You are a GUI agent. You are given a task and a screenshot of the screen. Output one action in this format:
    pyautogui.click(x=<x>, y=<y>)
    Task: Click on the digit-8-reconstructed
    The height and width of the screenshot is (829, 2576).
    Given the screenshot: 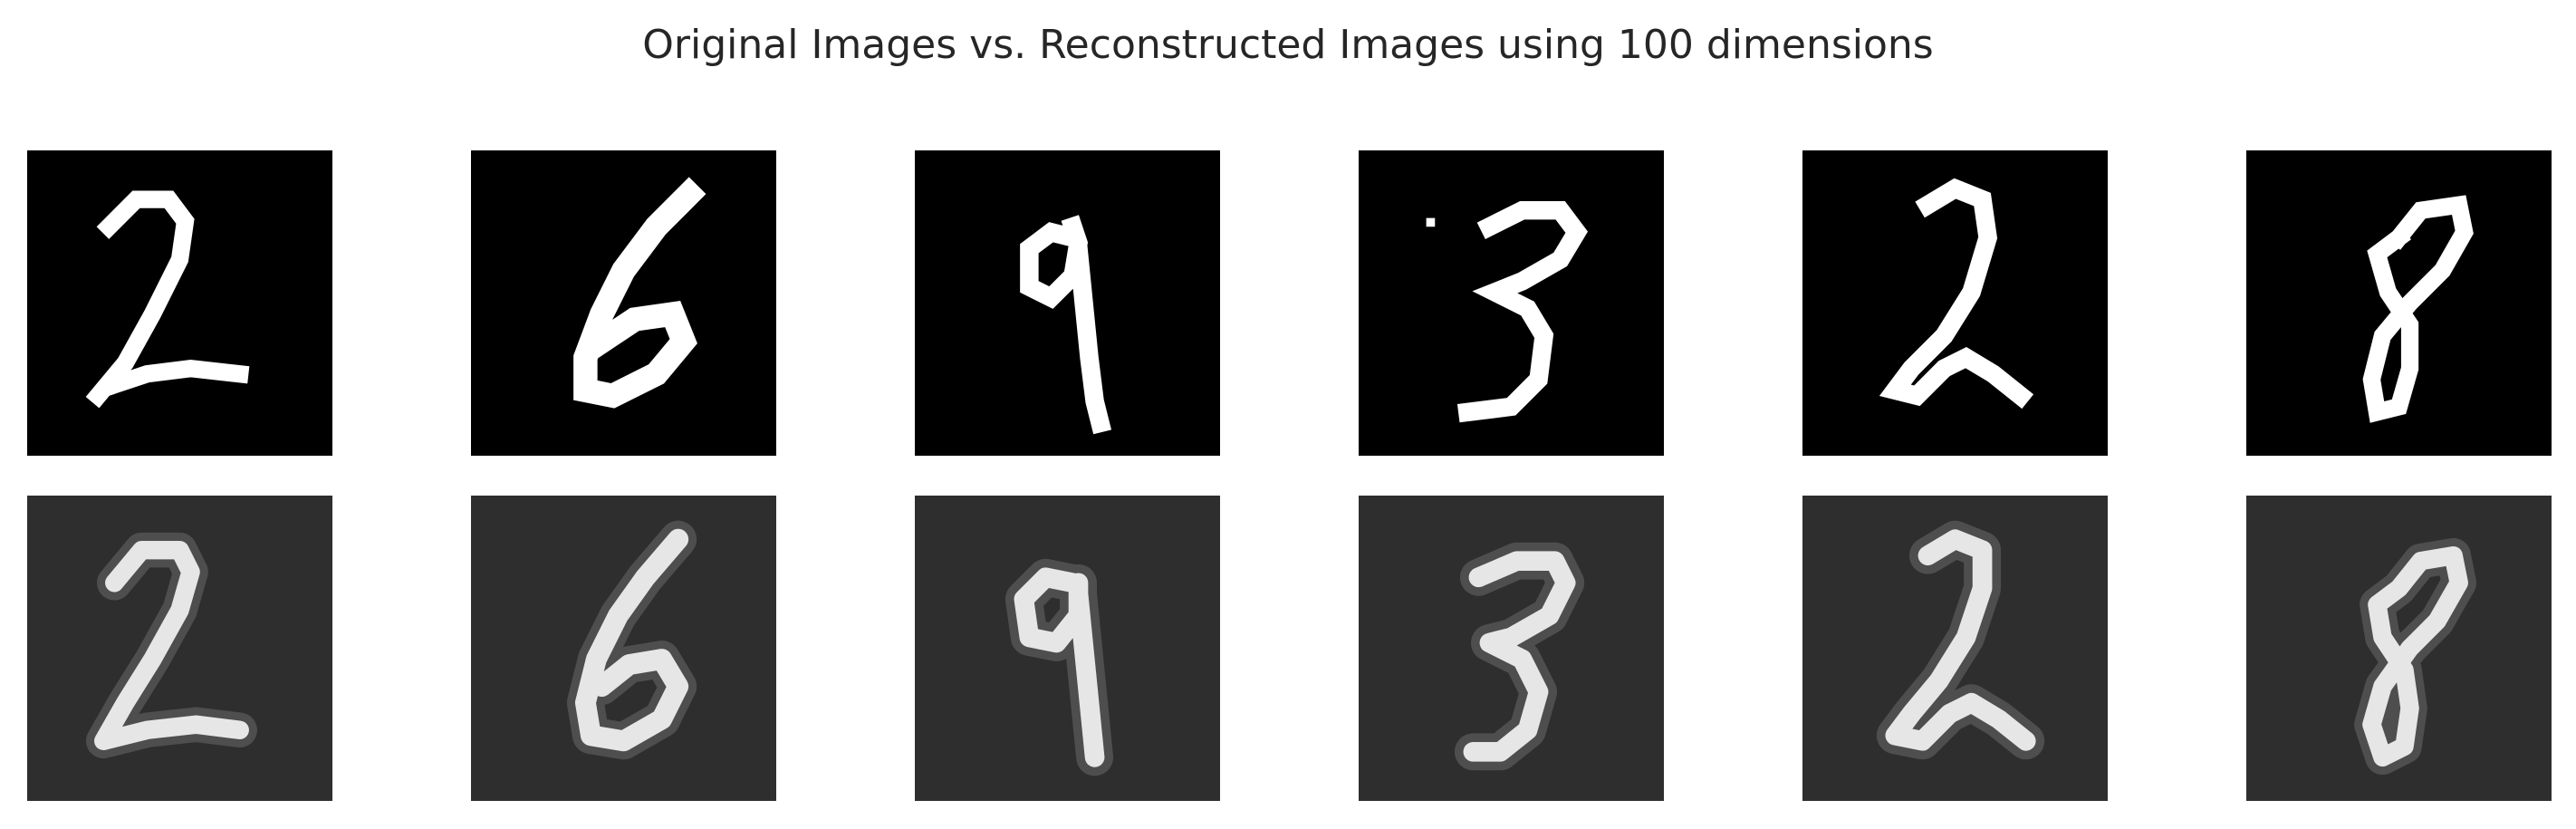 What is the action you would take?
    pyautogui.click(x=2415, y=656)
    